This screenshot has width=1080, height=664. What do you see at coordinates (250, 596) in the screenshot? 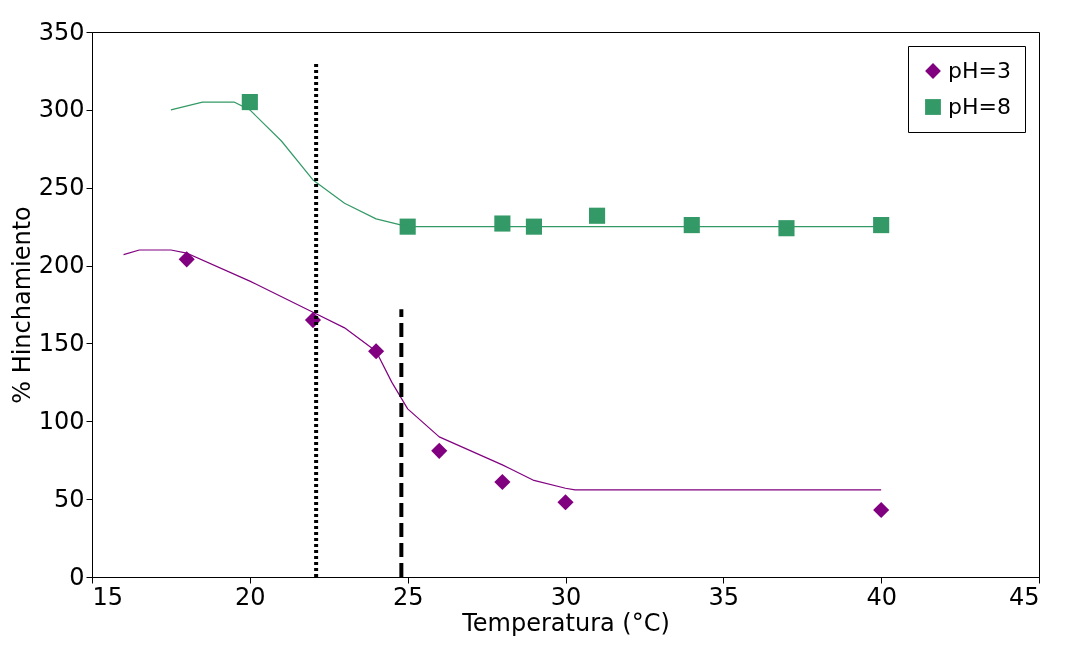
I see `x-tick-label: 20` at bounding box center [250, 596].